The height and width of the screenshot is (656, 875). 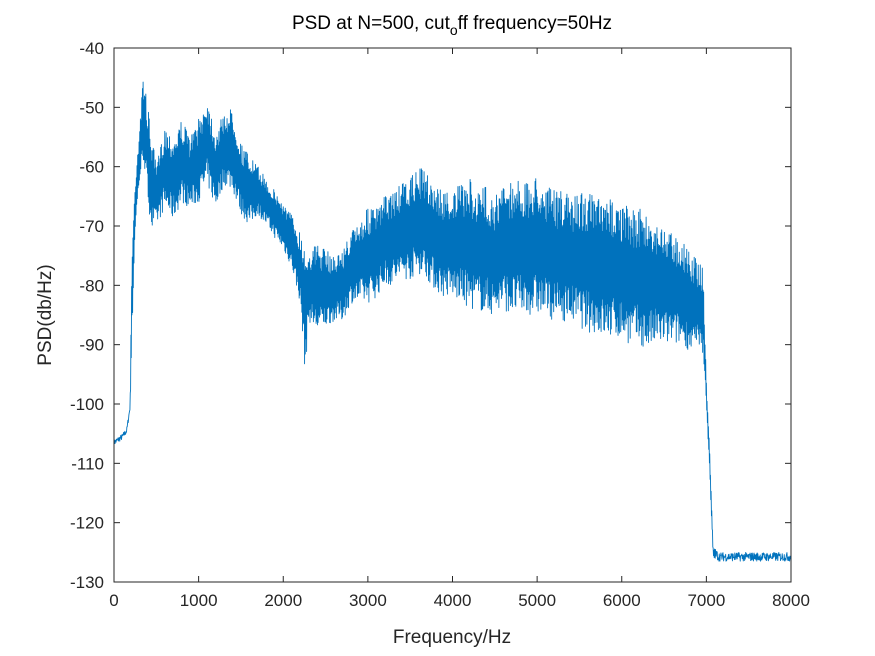 I want to click on y-tick-label: -60, so click(x=91, y=167).